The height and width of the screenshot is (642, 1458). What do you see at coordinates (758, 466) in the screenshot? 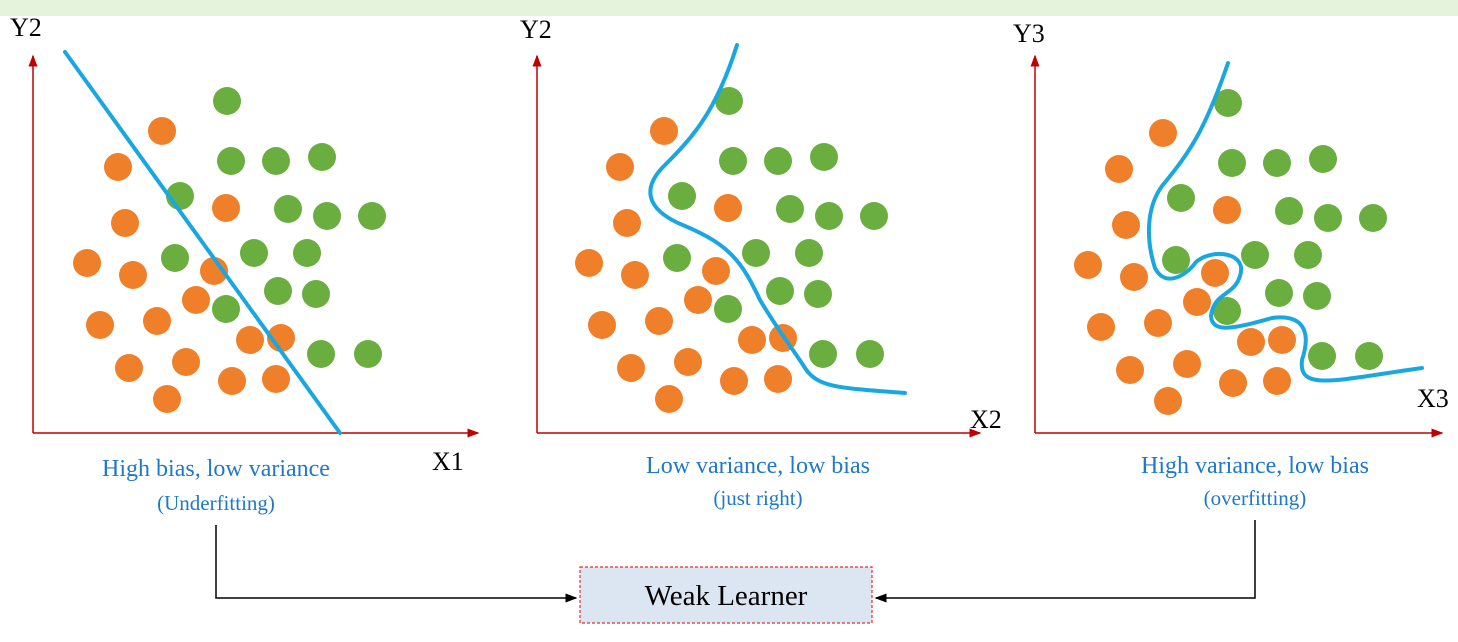
I see `caption: Low variance, low bias` at bounding box center [758, 466].